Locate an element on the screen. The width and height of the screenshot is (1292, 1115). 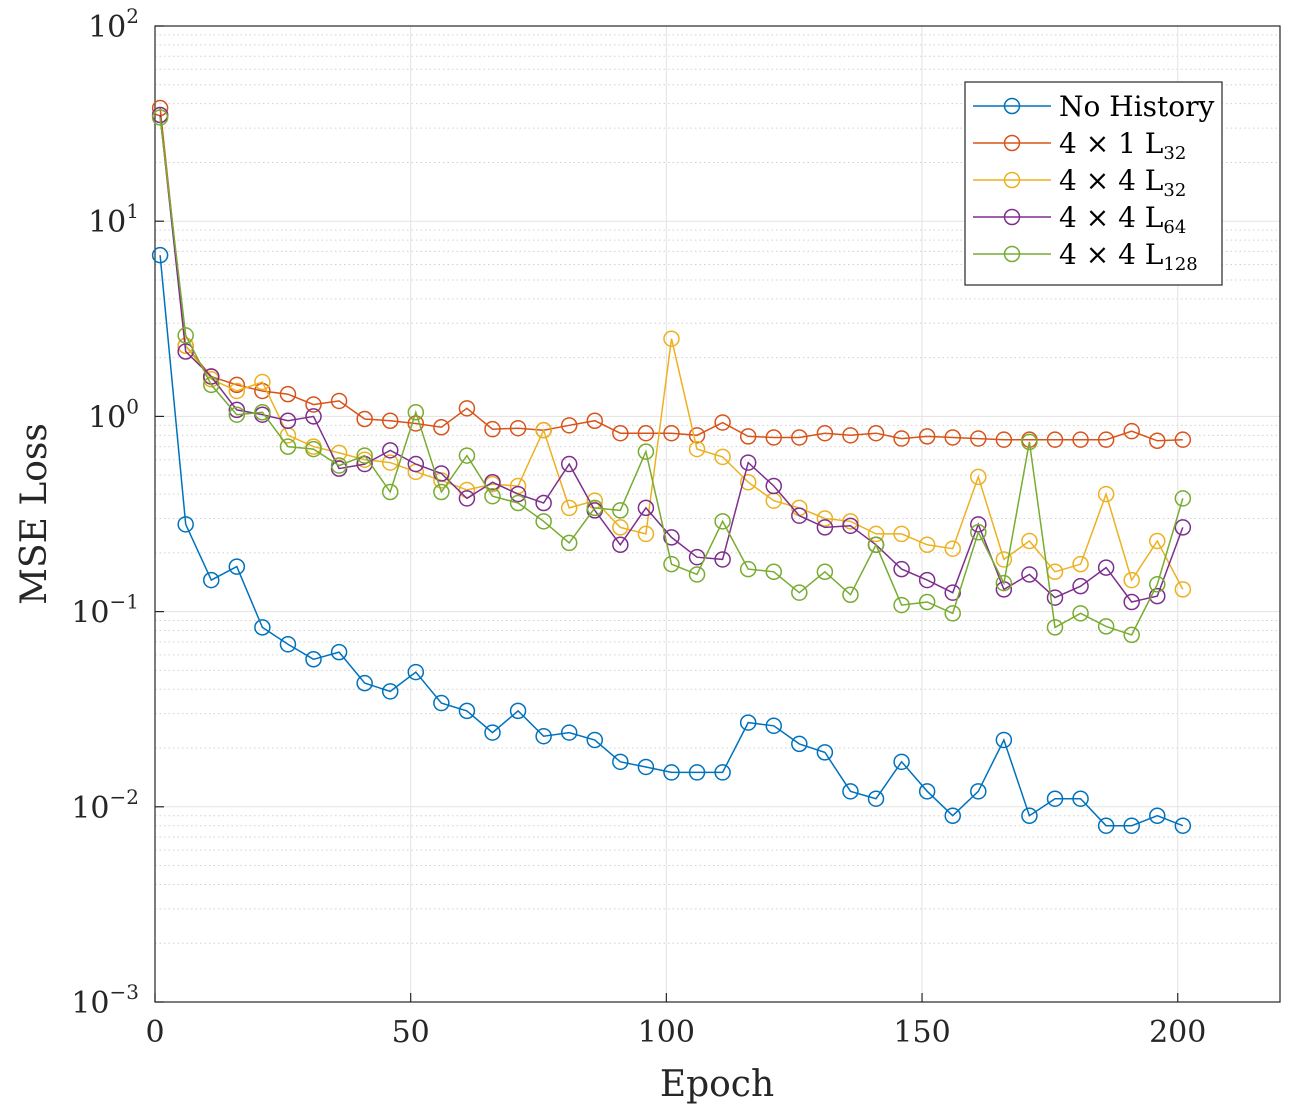
legend-label: 4 × 4 L64 is located at coordinates (1122, 219).